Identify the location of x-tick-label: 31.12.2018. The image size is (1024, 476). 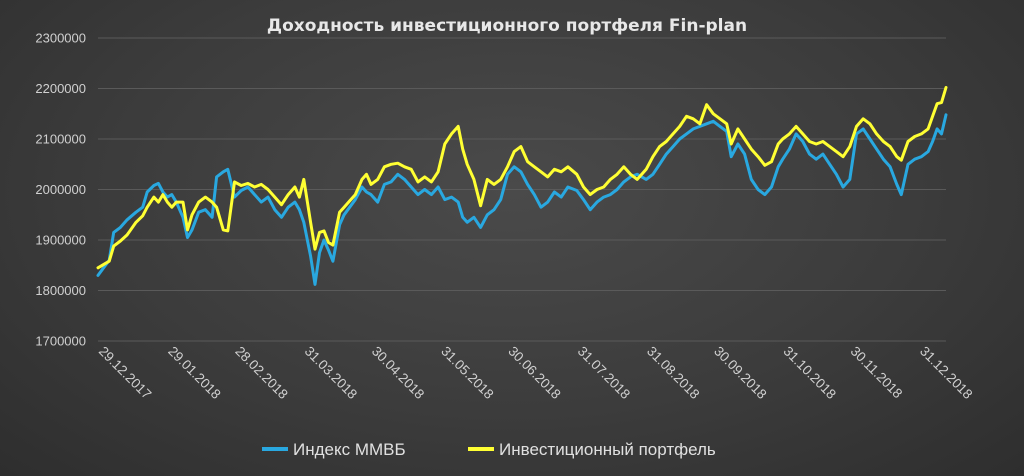
(946, 373).